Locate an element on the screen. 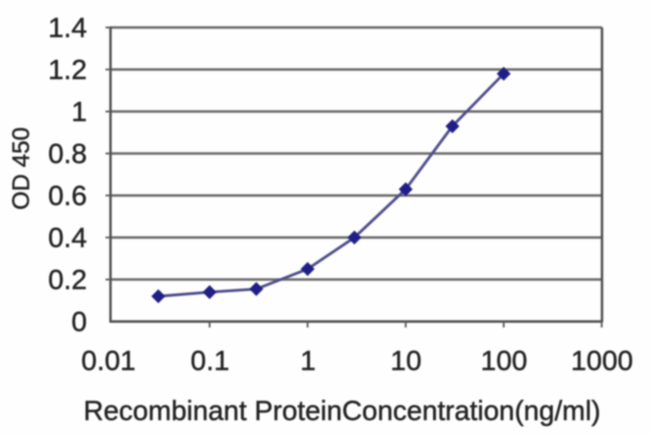 This screenshot has height=434, width=650. svg-text: 0.1 is located at coordinates (210, 360).